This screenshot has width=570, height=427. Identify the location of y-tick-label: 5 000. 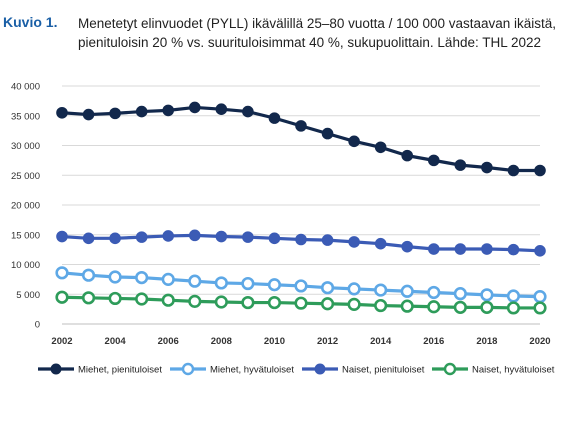
(28, 295).